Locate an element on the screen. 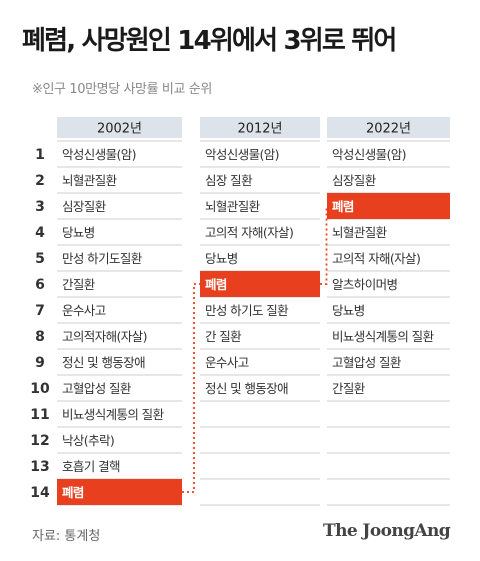  rank-label: 9 is located at coordinates (40, 363).